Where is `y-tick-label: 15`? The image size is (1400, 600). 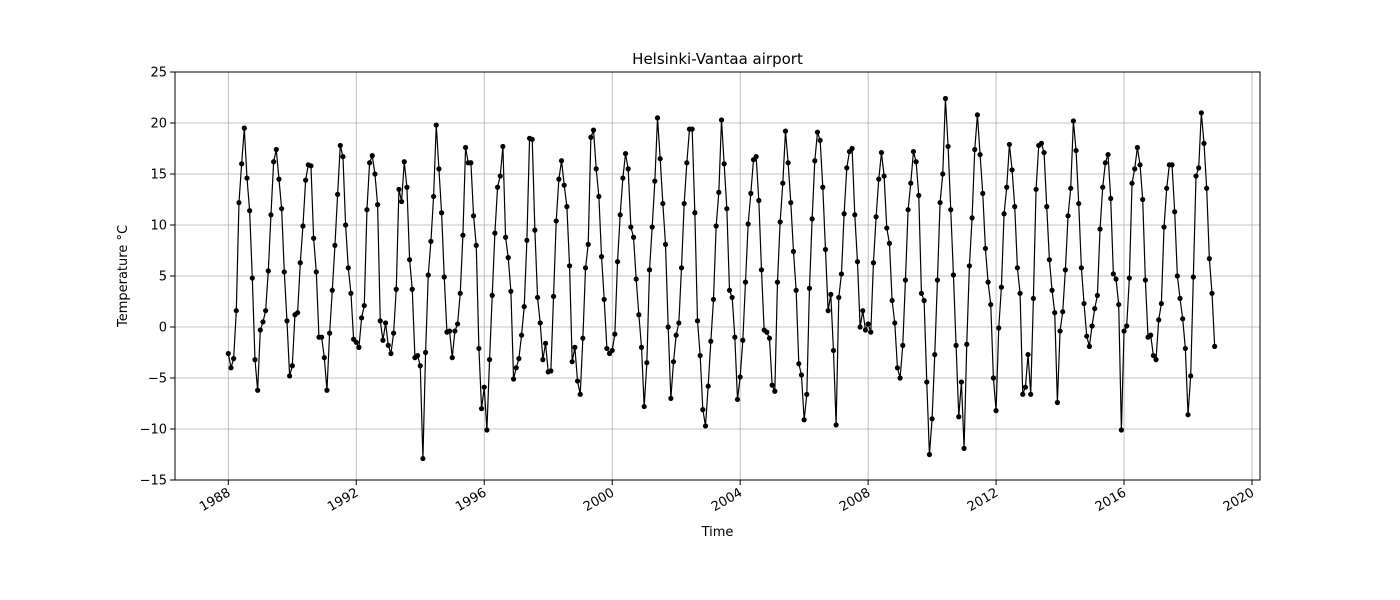 y-tick-label: 15 is located at coordinates (158, 175).